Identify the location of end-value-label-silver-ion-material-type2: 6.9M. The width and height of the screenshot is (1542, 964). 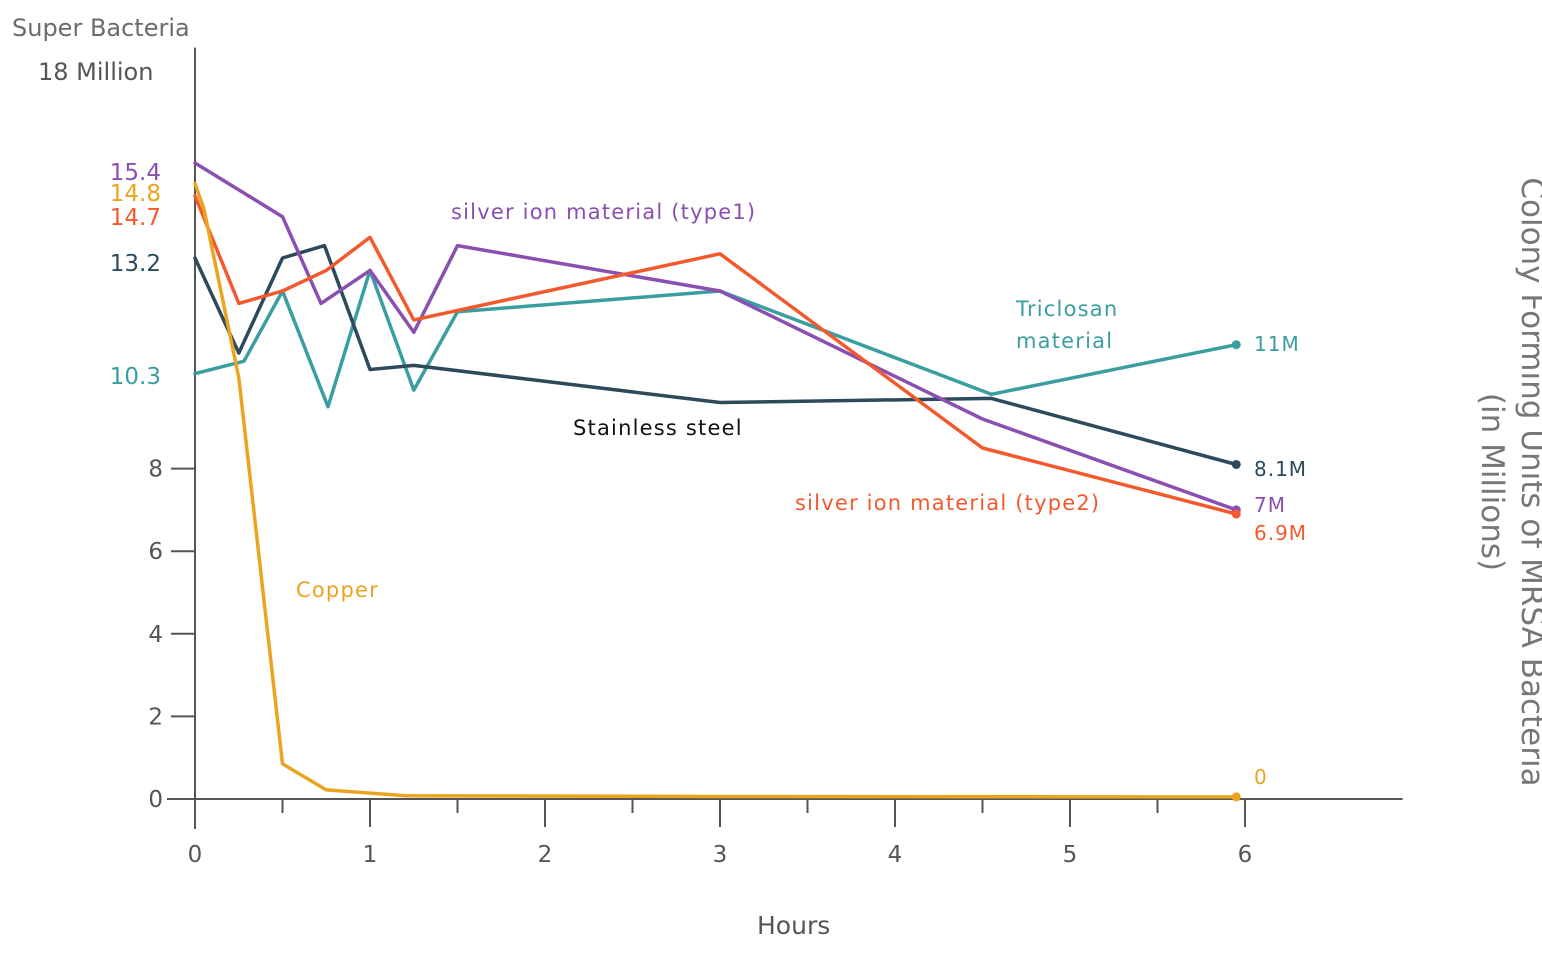
(1280, 533).